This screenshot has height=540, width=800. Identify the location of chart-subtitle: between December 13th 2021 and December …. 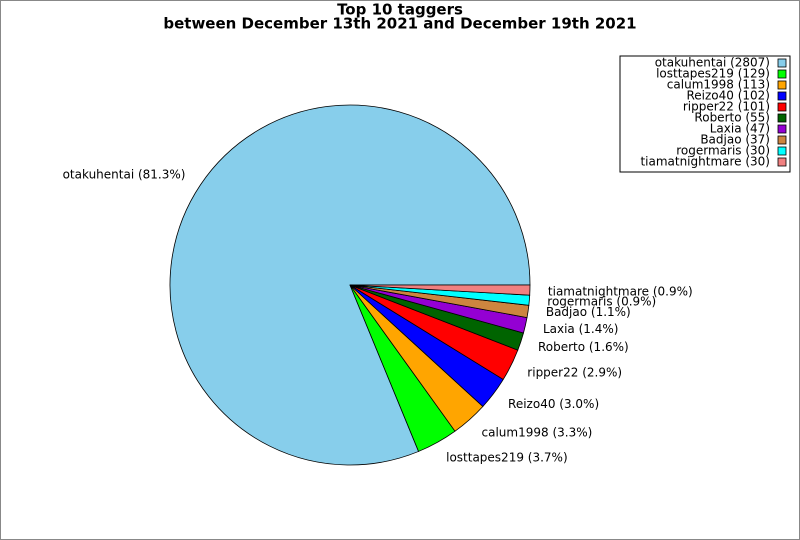
(399, 24).